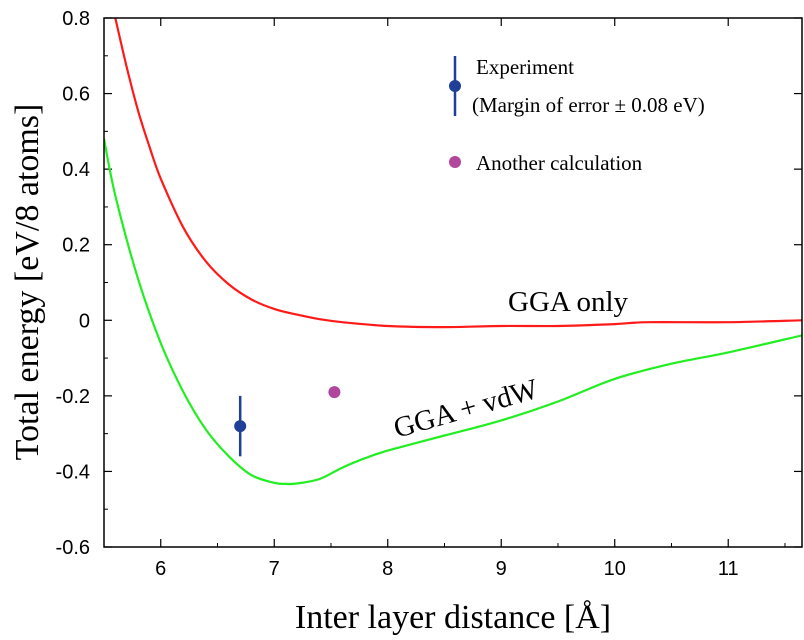 The height and width of the screenshot is (640, 804). What do you see at coordinates (27, 282) in the screenshot?
I see `y-axis-title: Total energy [eV/8 atoms]` at bounding box center [27, 282].